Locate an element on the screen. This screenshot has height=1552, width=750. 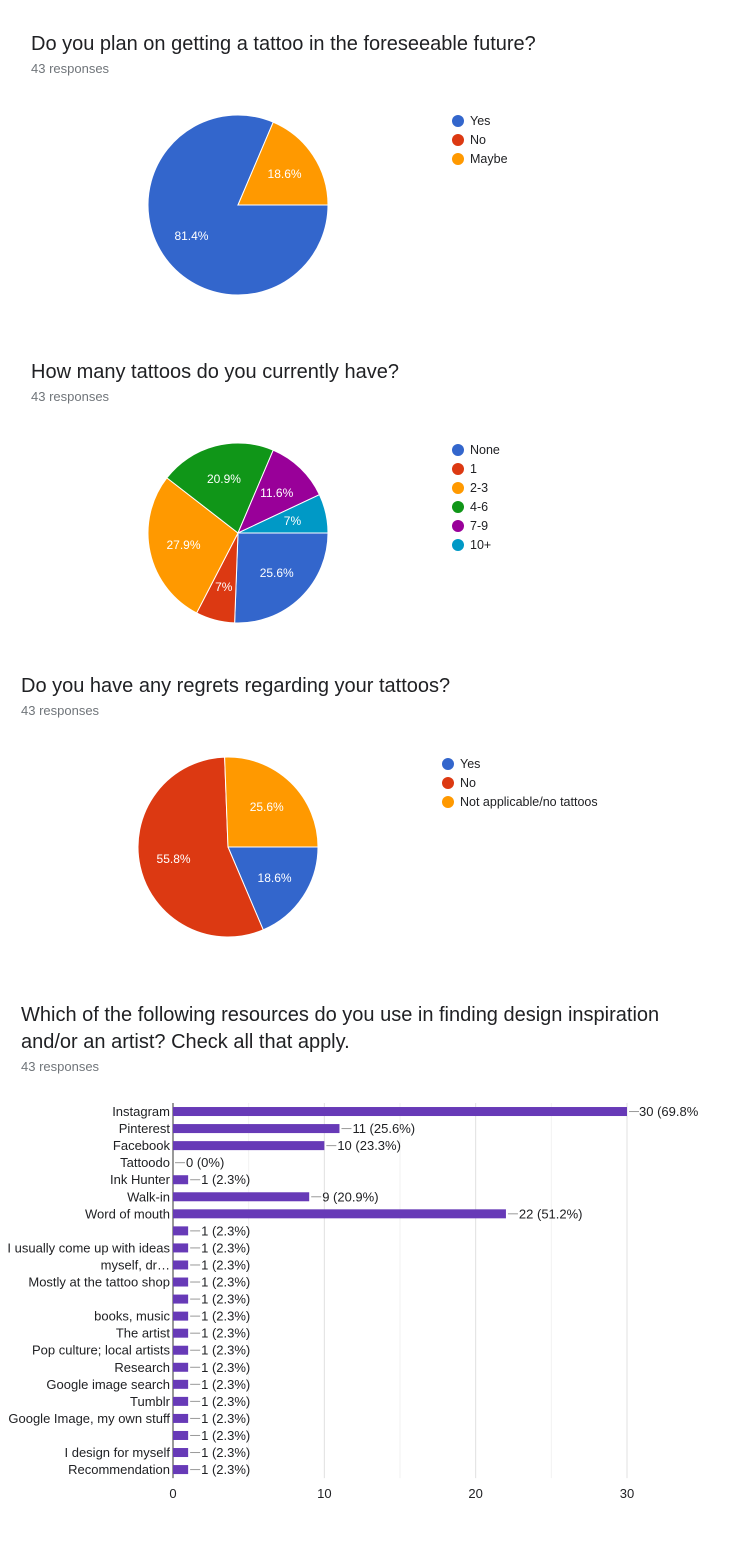
legend-tattoo-count: None 1 2-3 4-6 7-9 10+ is located at coordinates (476, 497).